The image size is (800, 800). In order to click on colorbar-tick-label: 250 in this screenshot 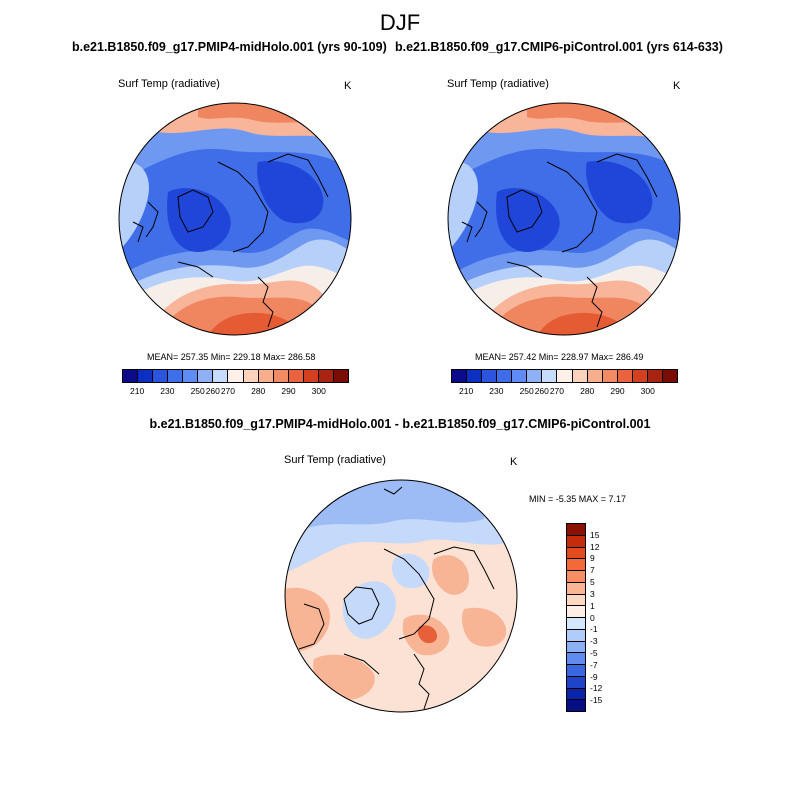, I will do `click(526, 391)`.